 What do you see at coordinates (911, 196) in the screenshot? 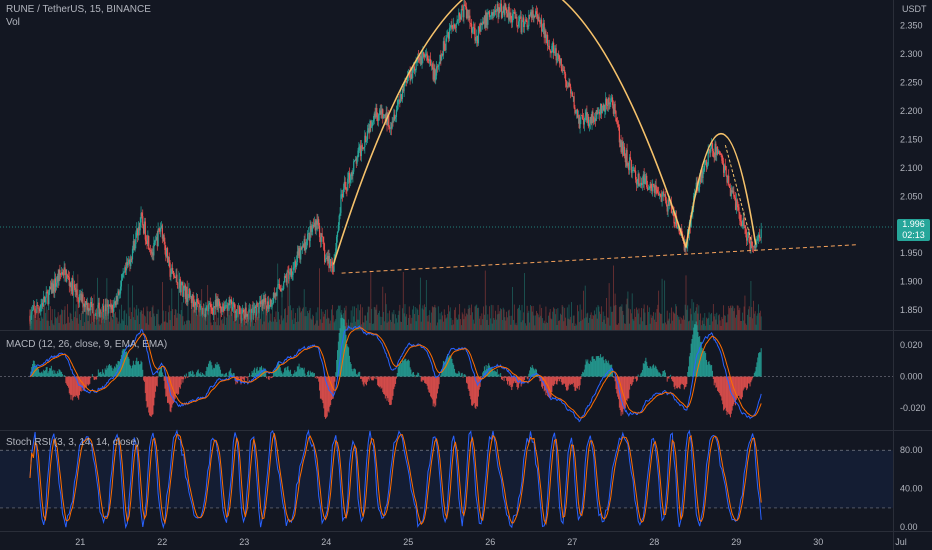
I see `price-tick-label: 2.050` at bounding box center [911, 196].